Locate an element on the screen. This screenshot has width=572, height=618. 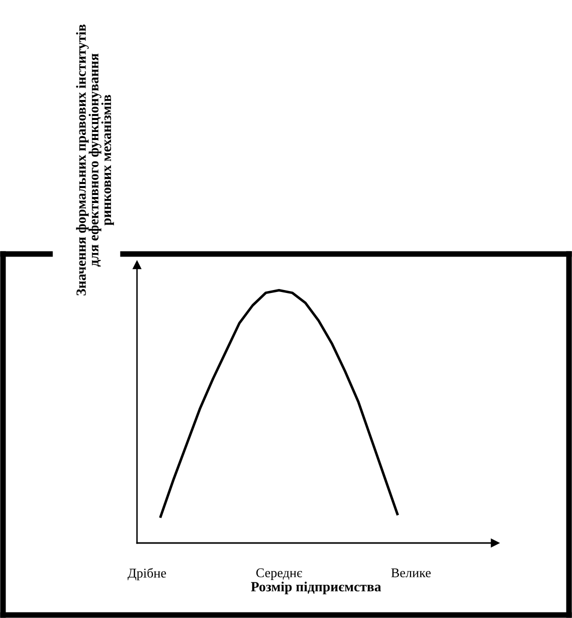
x-tick-label: Середнє is located at coordinates (279, 574).